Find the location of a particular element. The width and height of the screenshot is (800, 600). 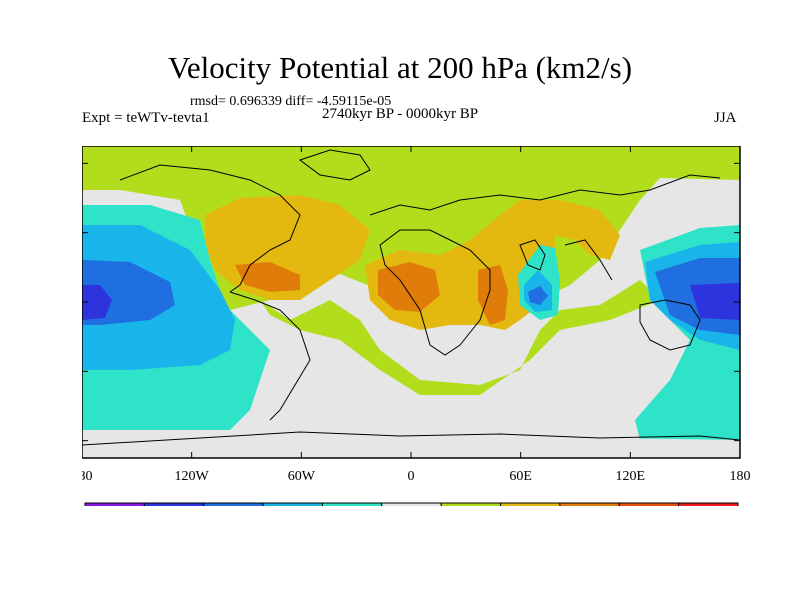

chart-title: Velocity Potential at 200 hPa (km2/s) is located at coordinates (400, 67).